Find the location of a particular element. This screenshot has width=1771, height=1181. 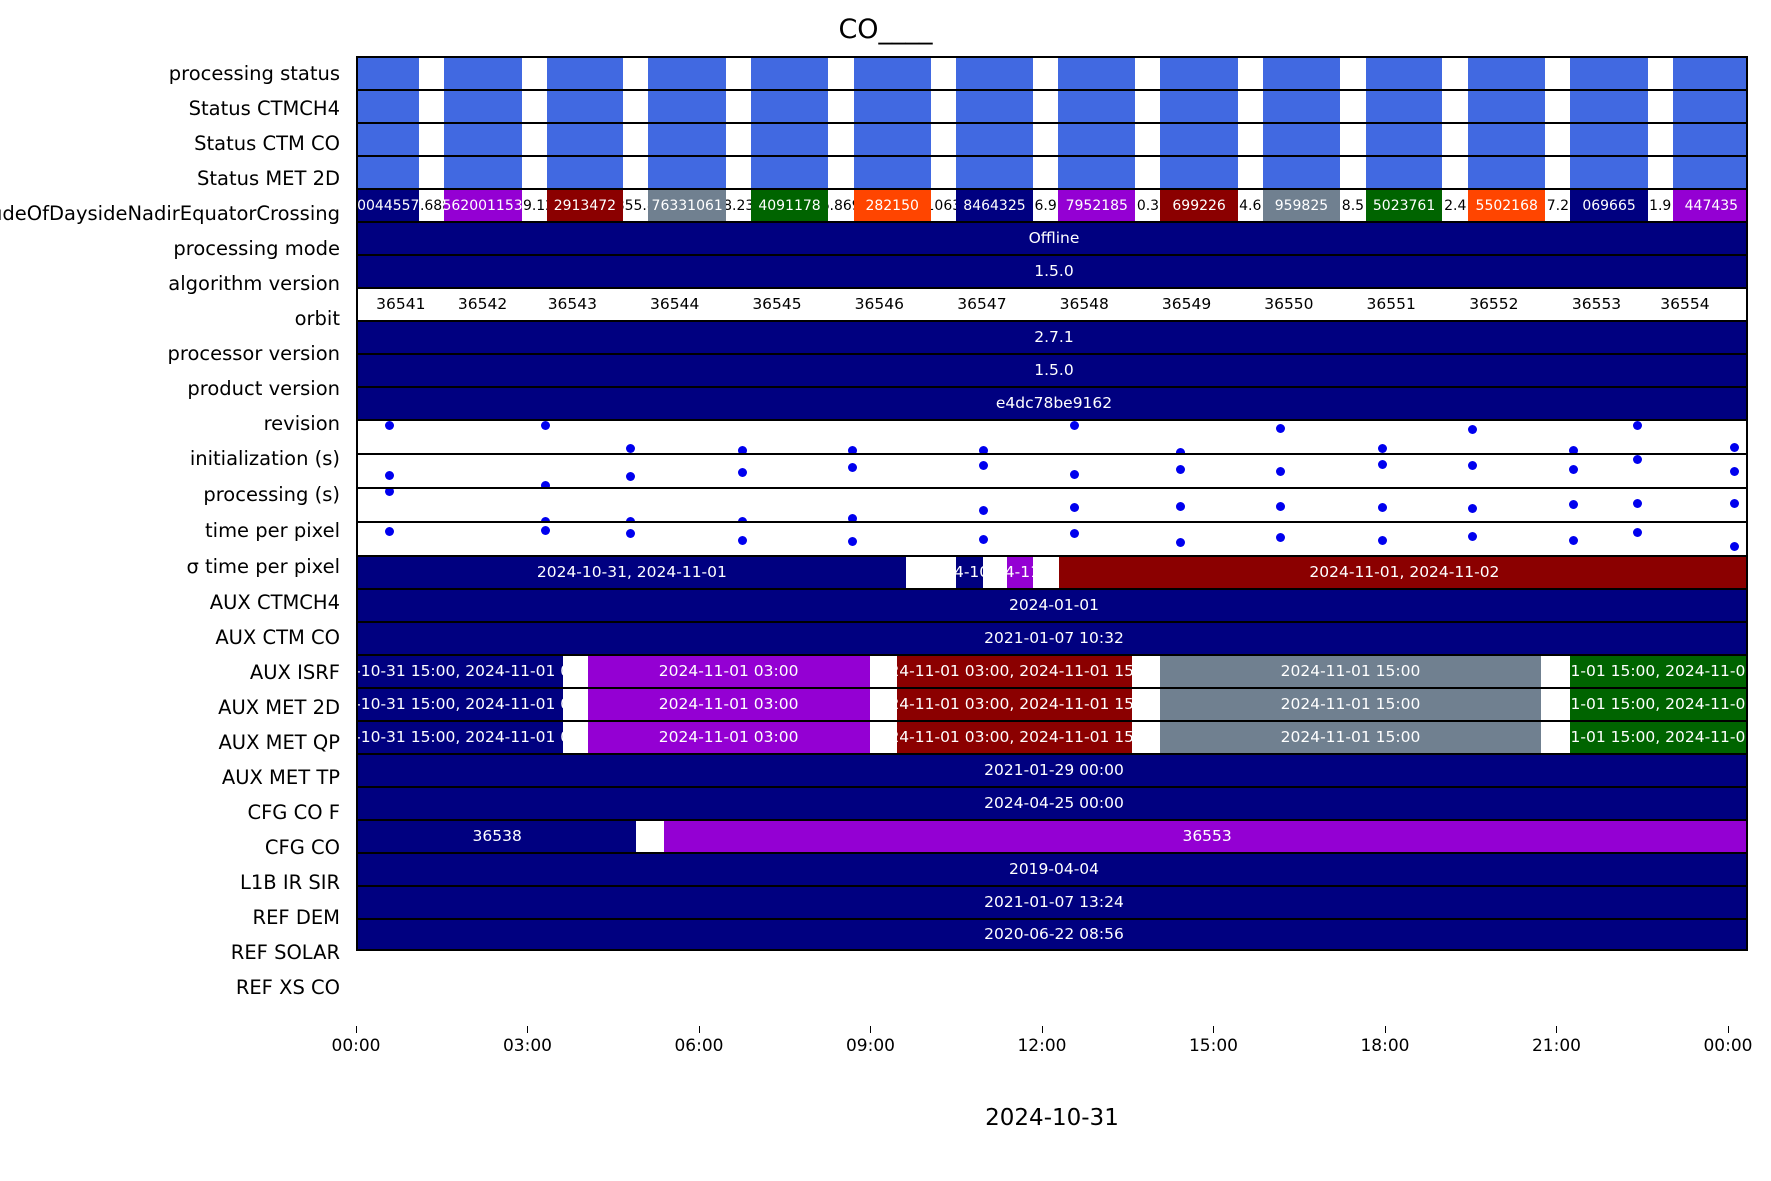

segment: 2024-11-01 03:00 is located at coordinates (728, 704).